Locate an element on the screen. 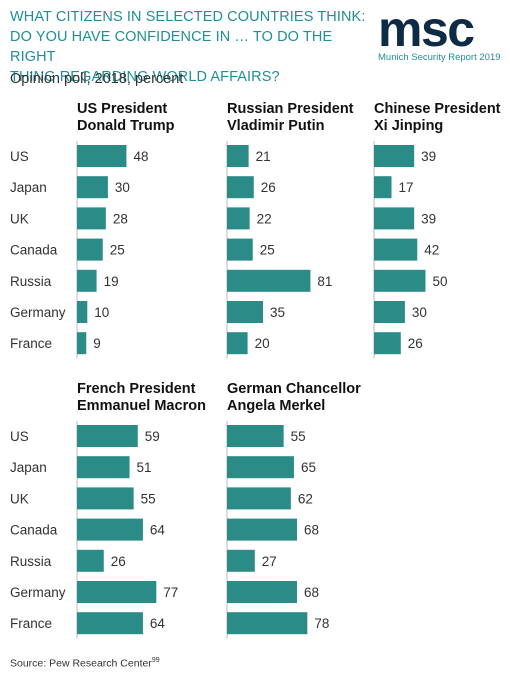 This screenshot has width=510, height=680. panel-title: US President is located at coordinates (122, 109).